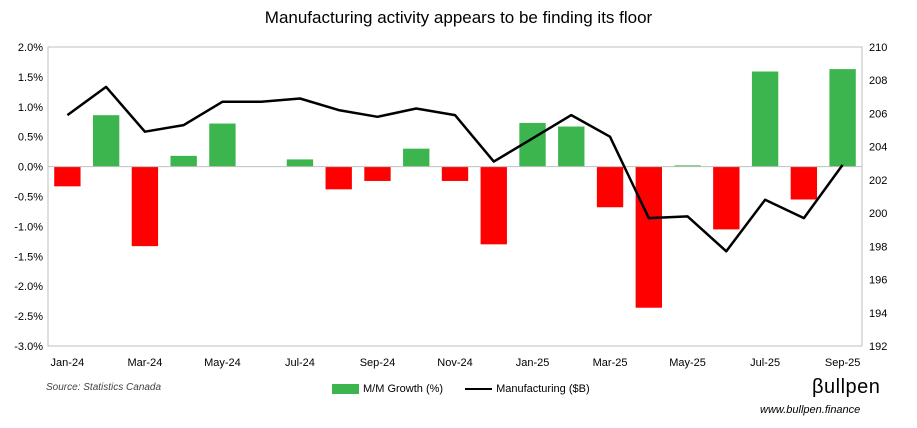 The width and height of the screenshot is (917, 428). What do you see at coordinates (30, 168) in the screenshot?
I see `y-left-tick-label: 0.0%` at bounding box center [30, 168].